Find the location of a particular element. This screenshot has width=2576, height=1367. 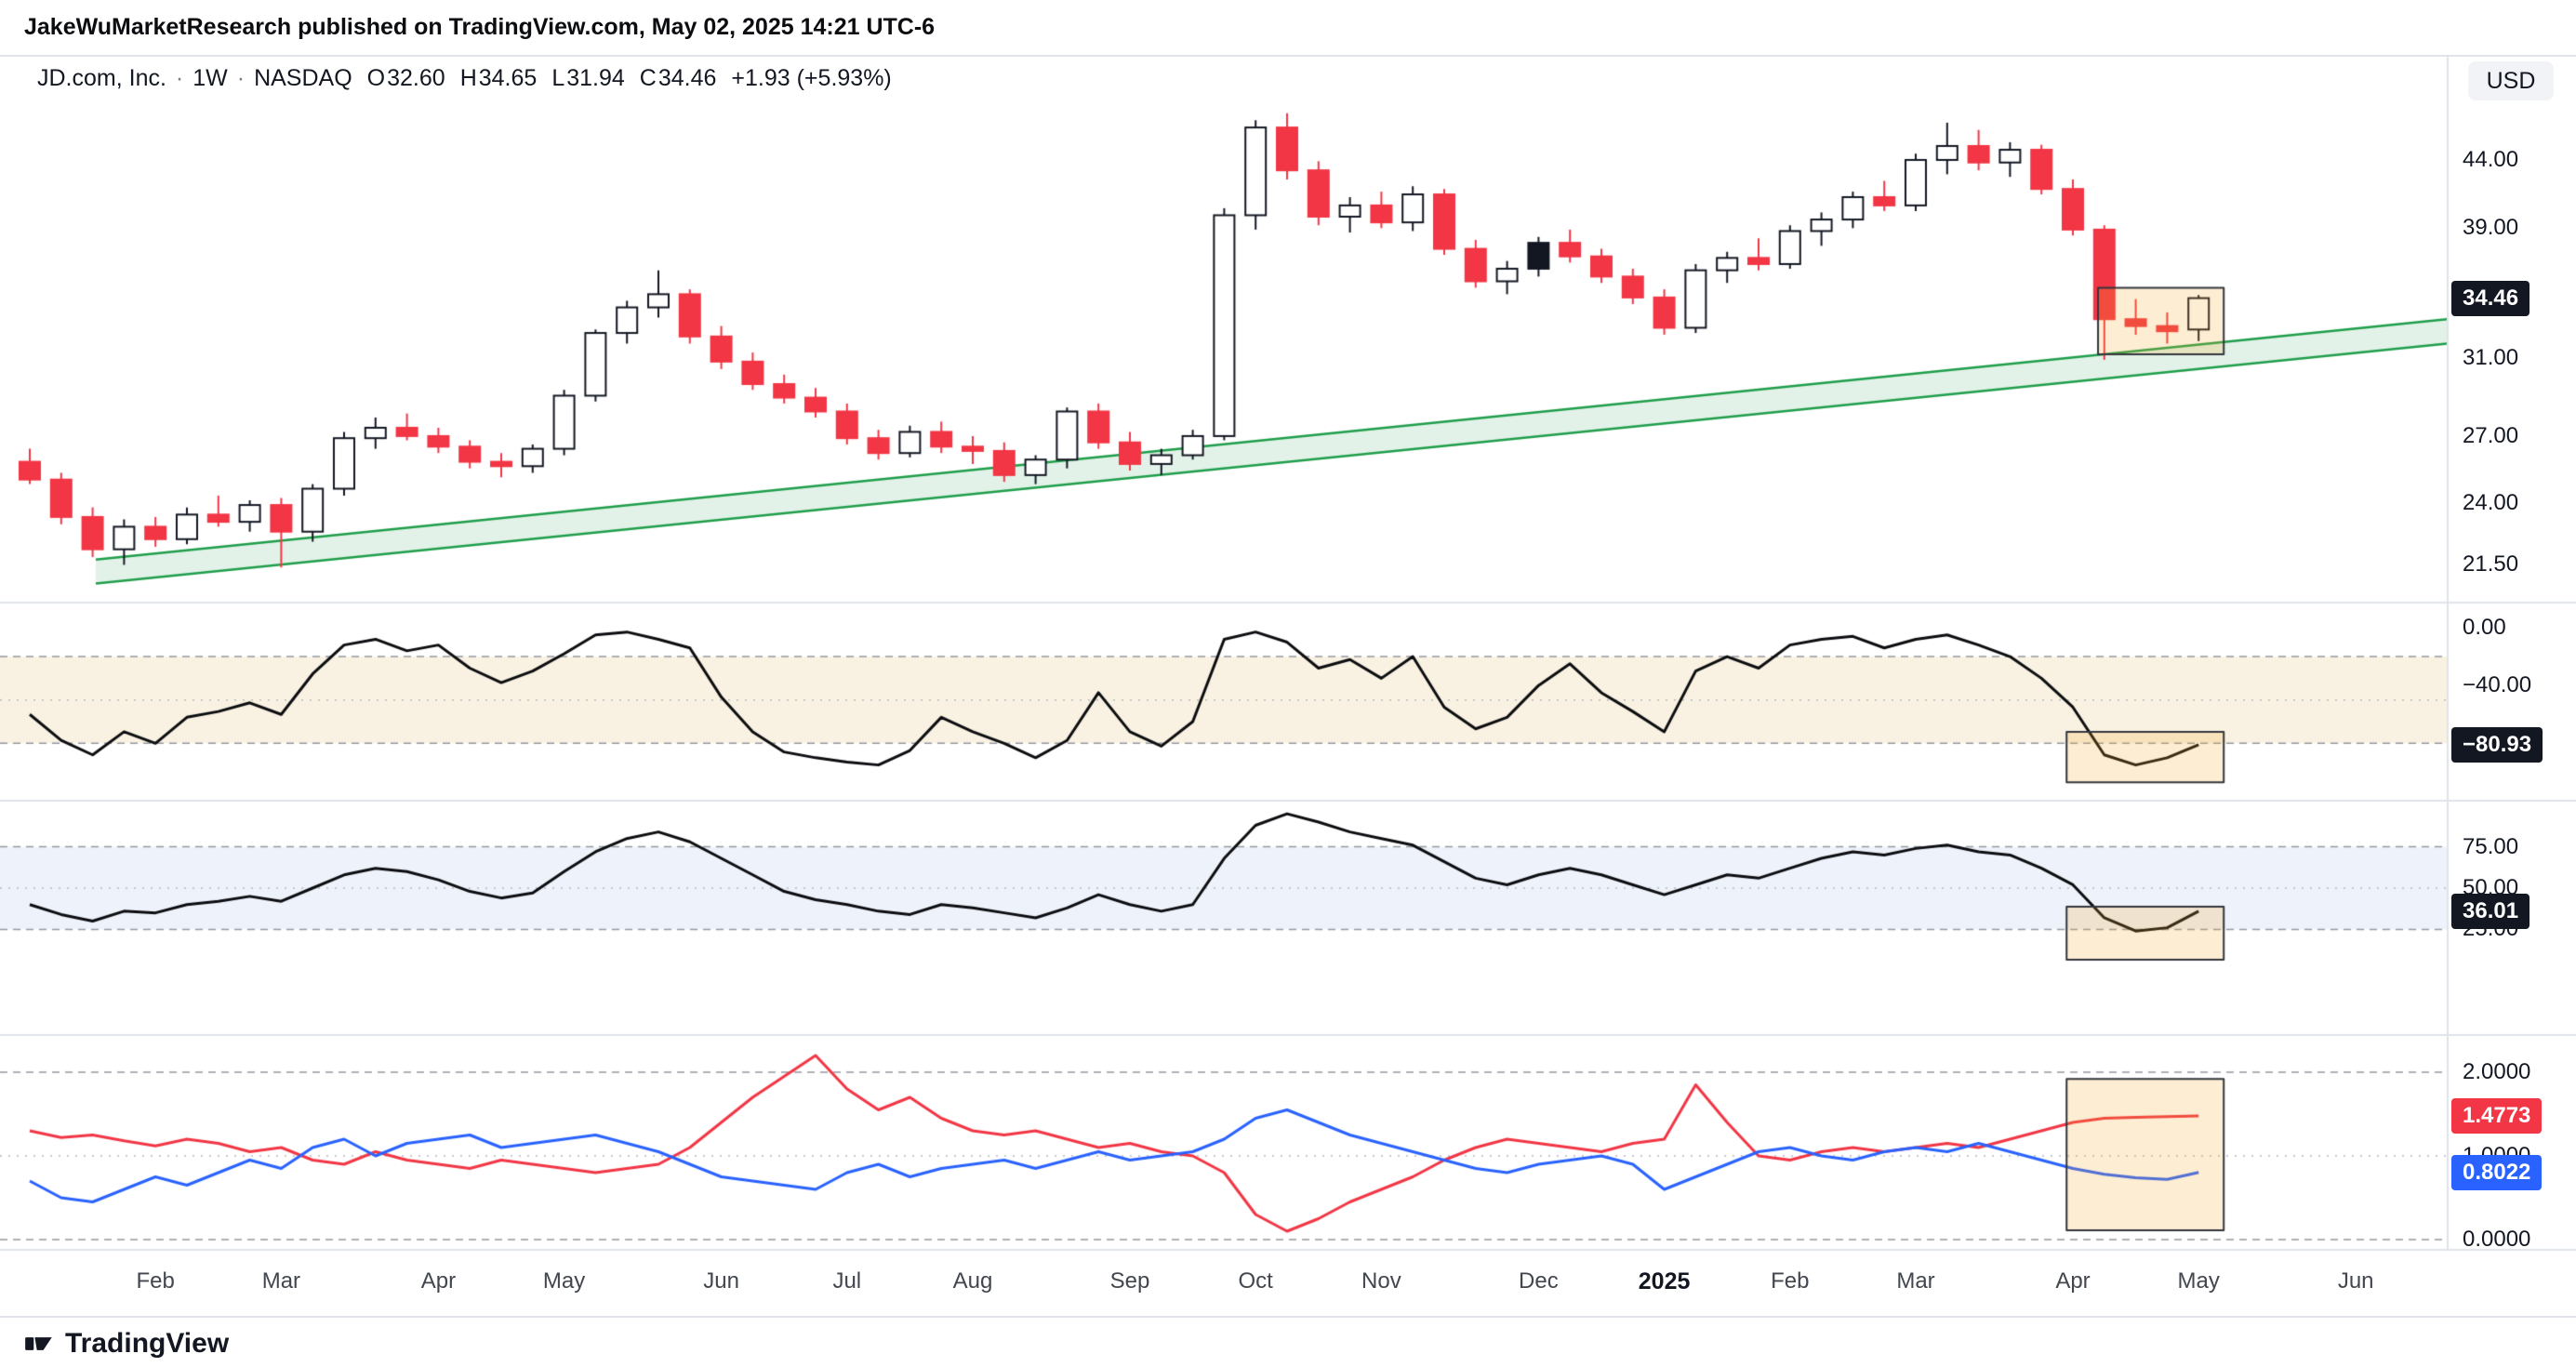

tradingview-logo-icon is located at coordinates (38, 1343).